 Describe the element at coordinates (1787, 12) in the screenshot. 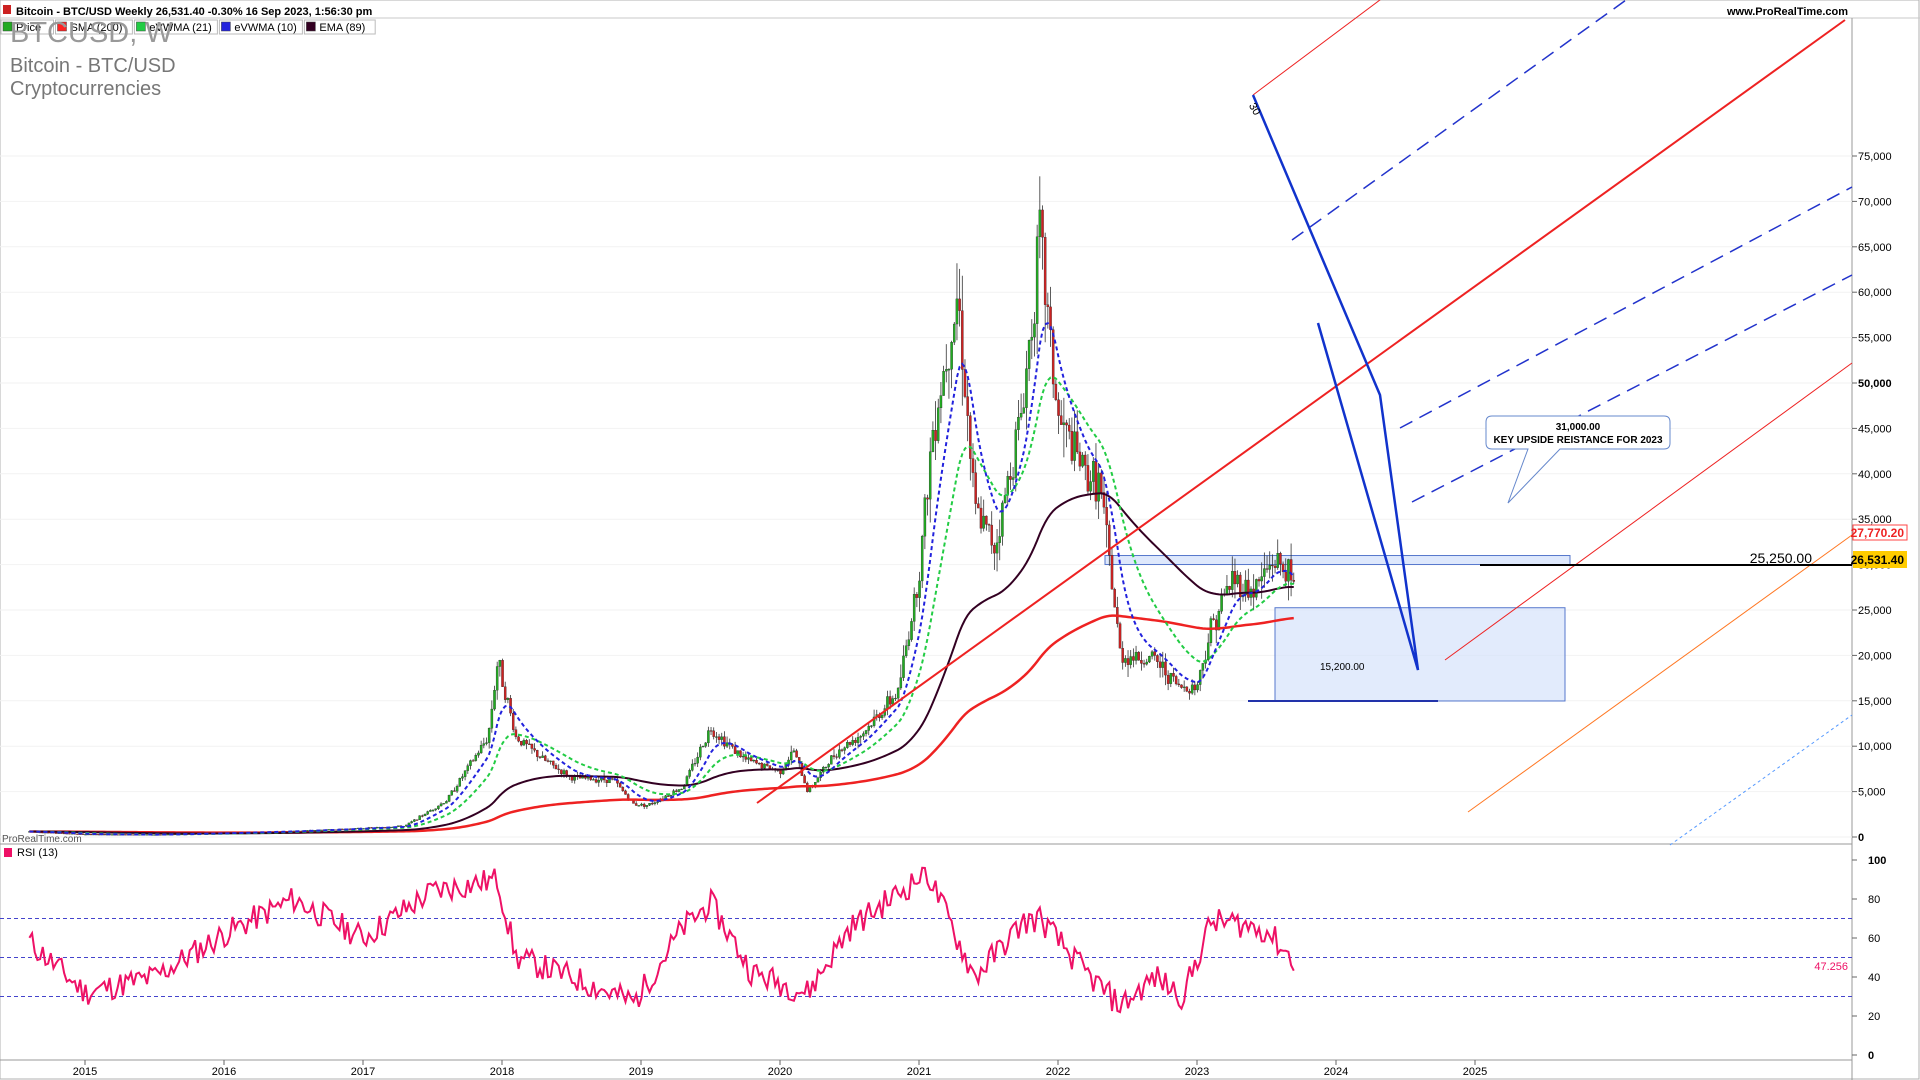

I see `site-label: www.ProRealTime.com` at that location.